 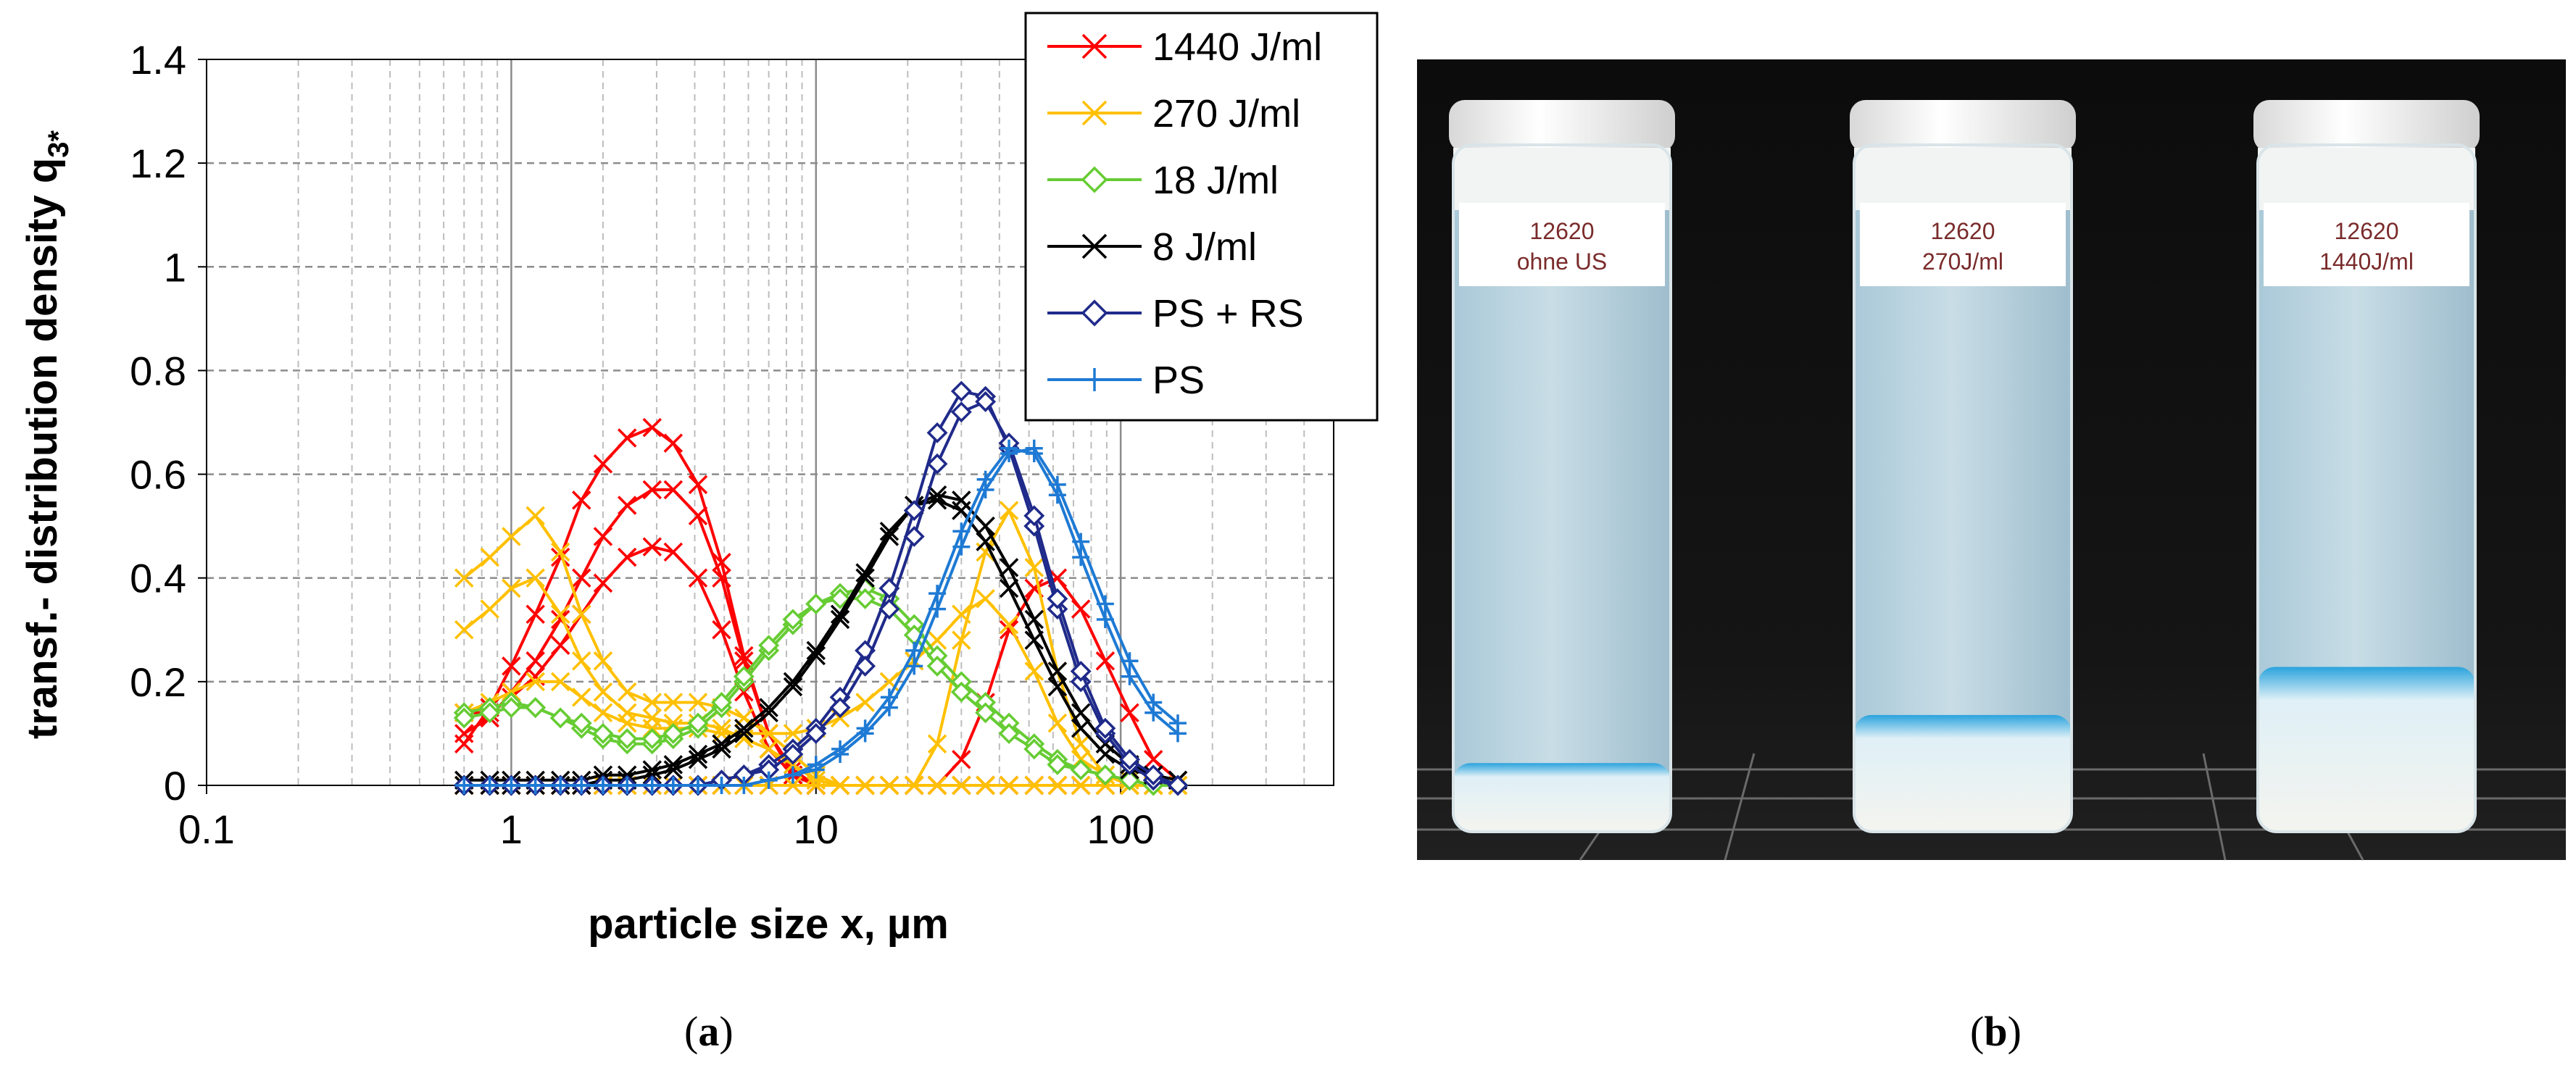 What do you see at coordinates (158, 60) in the screenshot?
I see `y-tick-label: 1.4` at bounding box center [158, 60].